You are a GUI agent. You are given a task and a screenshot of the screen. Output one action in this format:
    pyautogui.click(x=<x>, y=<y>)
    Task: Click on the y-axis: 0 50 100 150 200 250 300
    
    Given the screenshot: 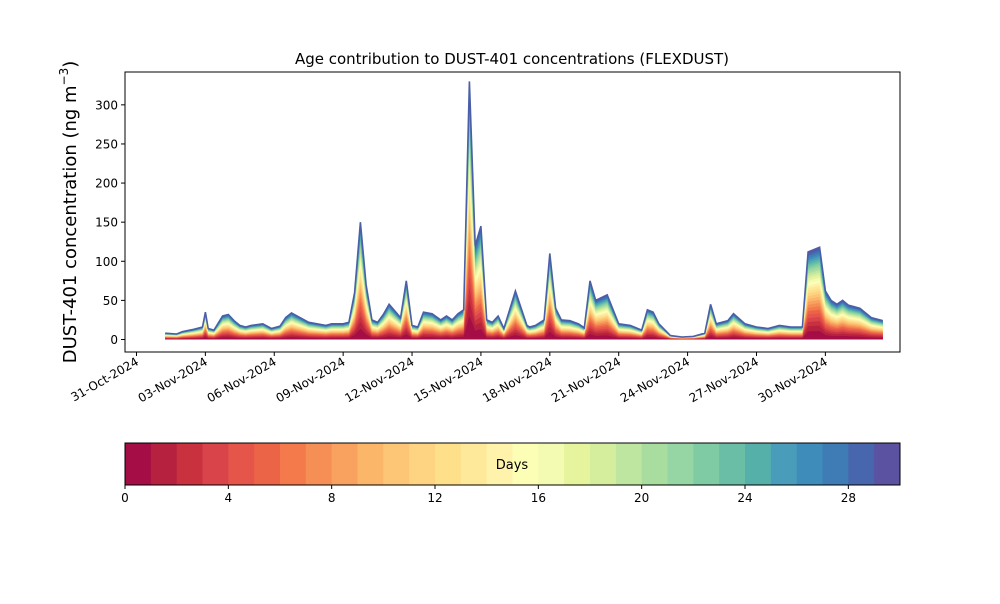 What is the action you would take?
    pyautogui.click(x=110, y=222)
    